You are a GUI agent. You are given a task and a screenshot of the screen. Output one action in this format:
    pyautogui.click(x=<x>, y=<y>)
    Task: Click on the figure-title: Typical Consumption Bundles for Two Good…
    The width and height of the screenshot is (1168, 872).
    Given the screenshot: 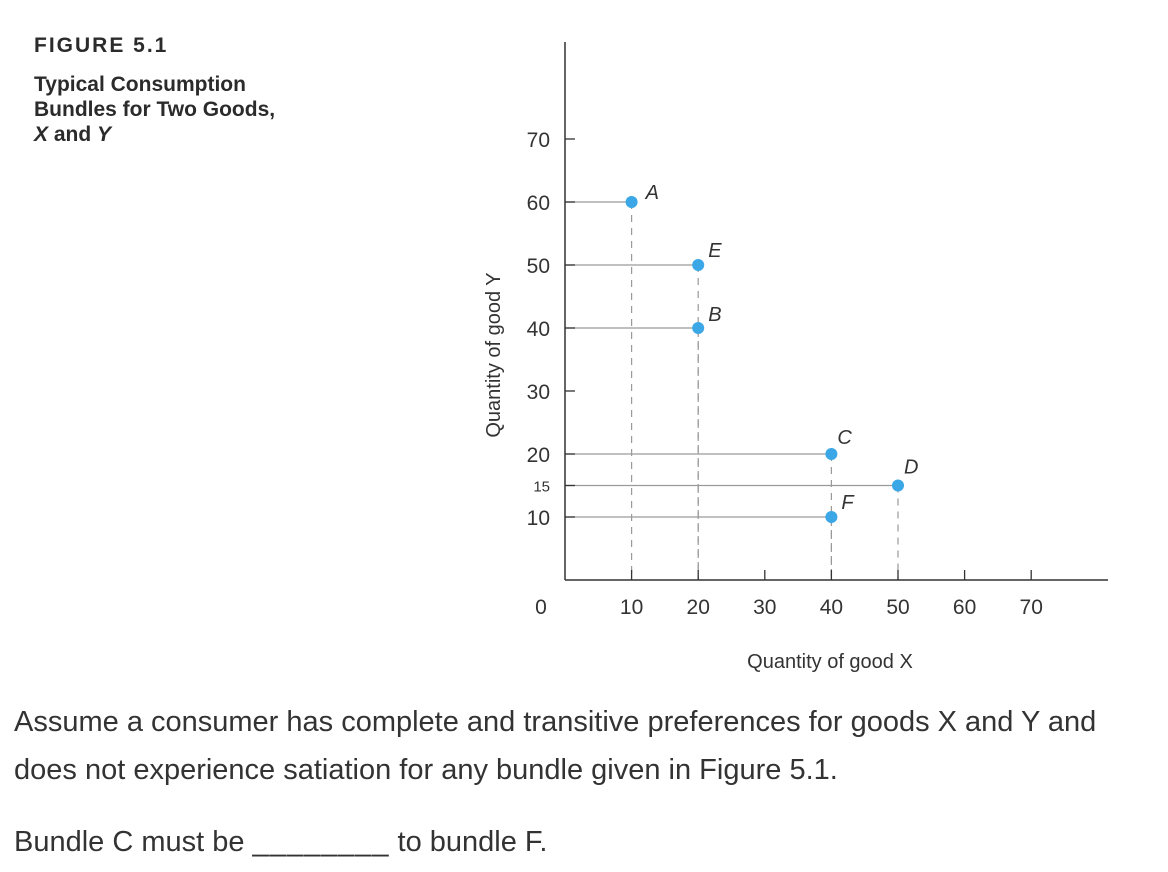 What is the action you would take?
    pyautogui.click(x=184, y=109)
    